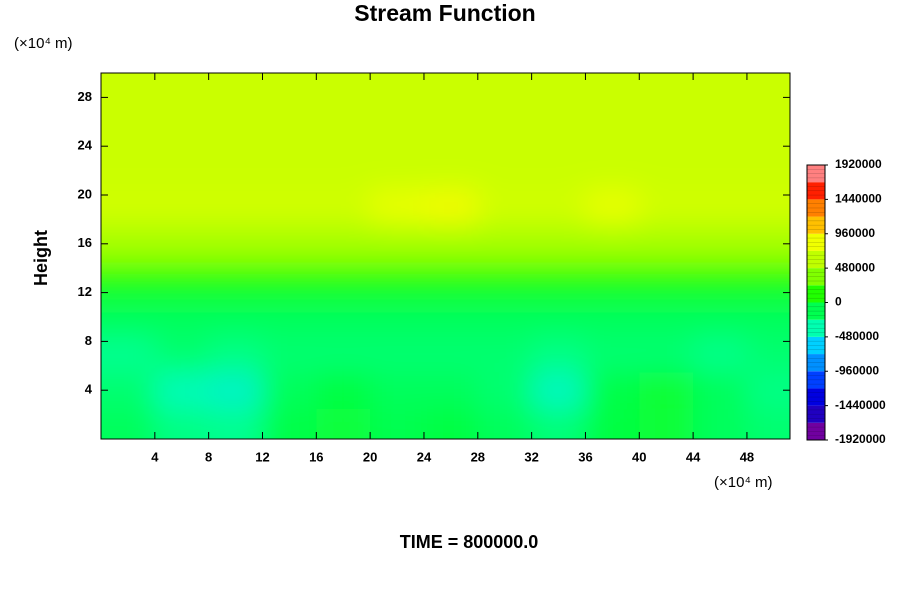 The image size is (900, 600). I want to click on y-tick-label: 20, so click(85, 193).